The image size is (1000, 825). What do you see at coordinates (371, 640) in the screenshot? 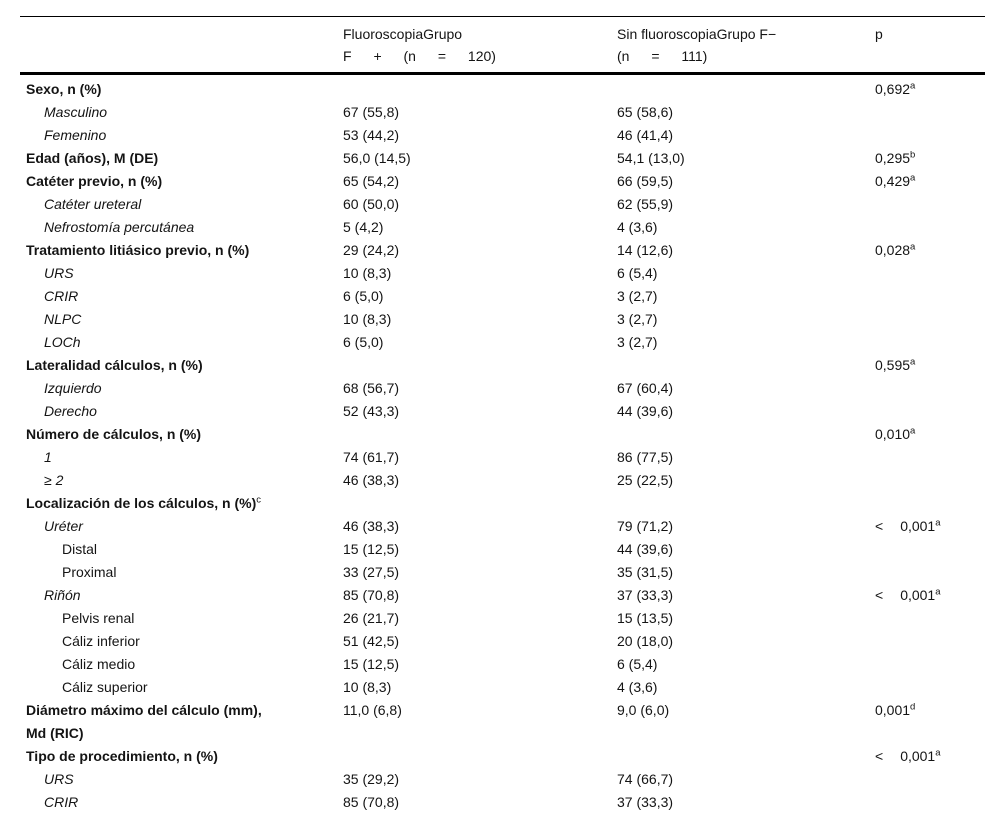
I see `group-f-plus-value: 51 (42,5)` at bounding box center [371, 640].